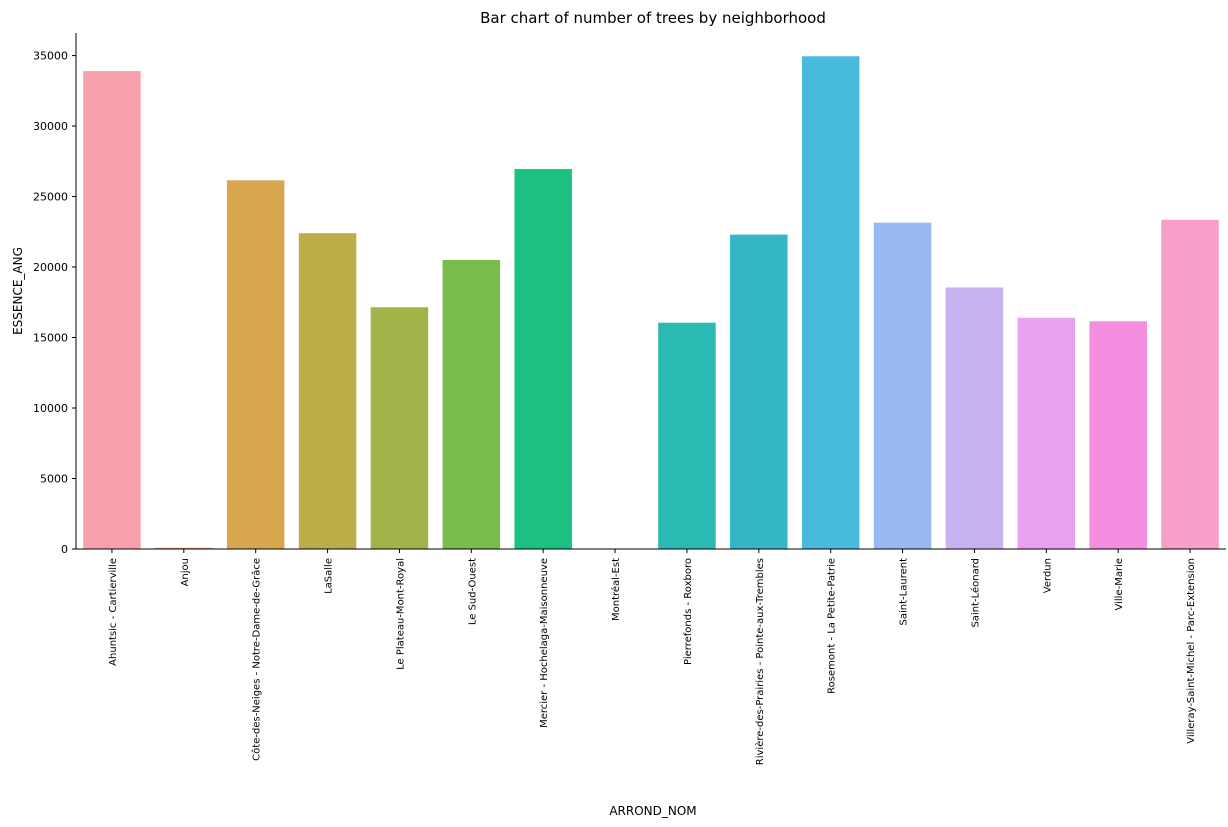 The width and height of the screenshot is (1228, 827). I want to click on x-tick-label: Montréal-Est, so click(616, 589).